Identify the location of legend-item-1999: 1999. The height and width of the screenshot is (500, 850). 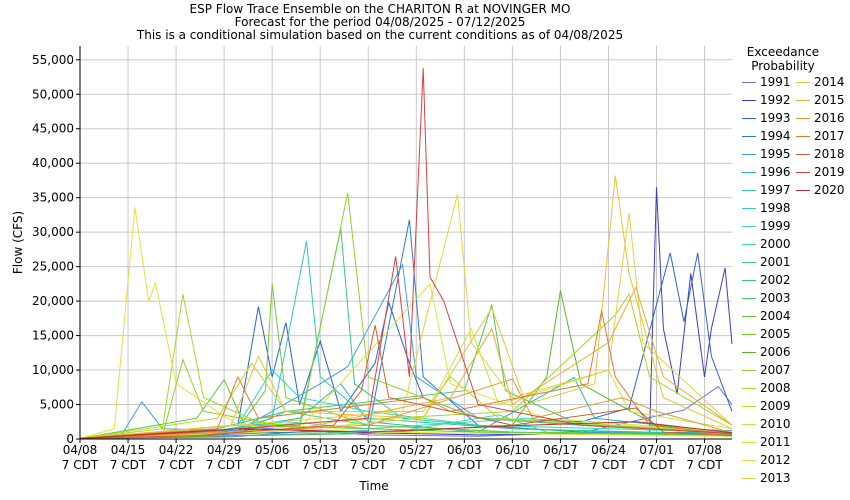
(766, 226).